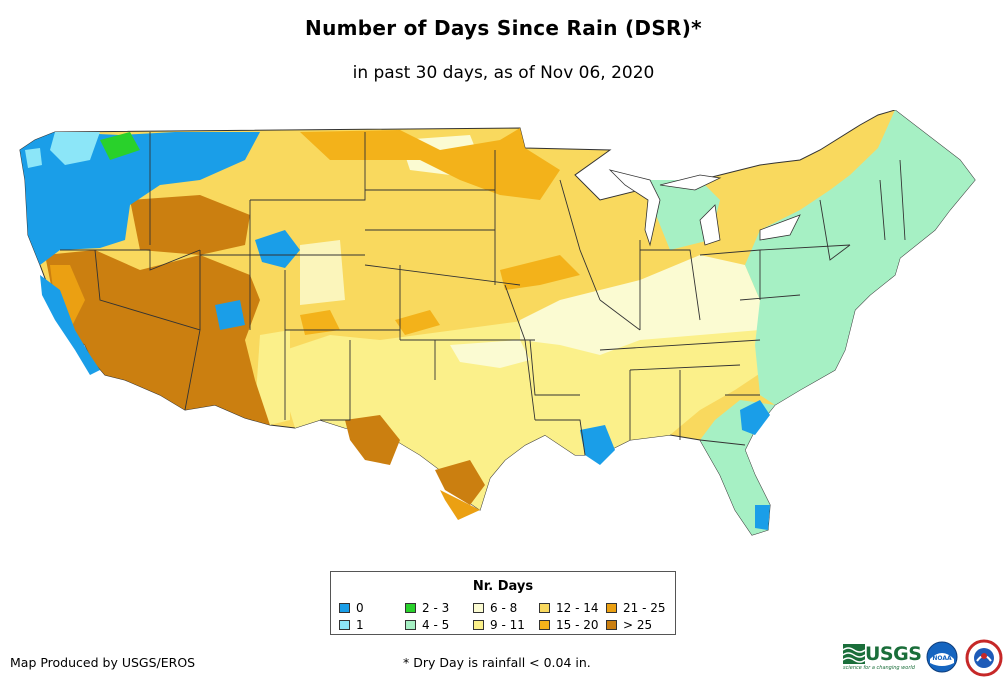 This screenshot has width=1007, height=691. Describe the element at coordinates (351, 625) in the screenshot. I see `legend-item: 1` at that location.